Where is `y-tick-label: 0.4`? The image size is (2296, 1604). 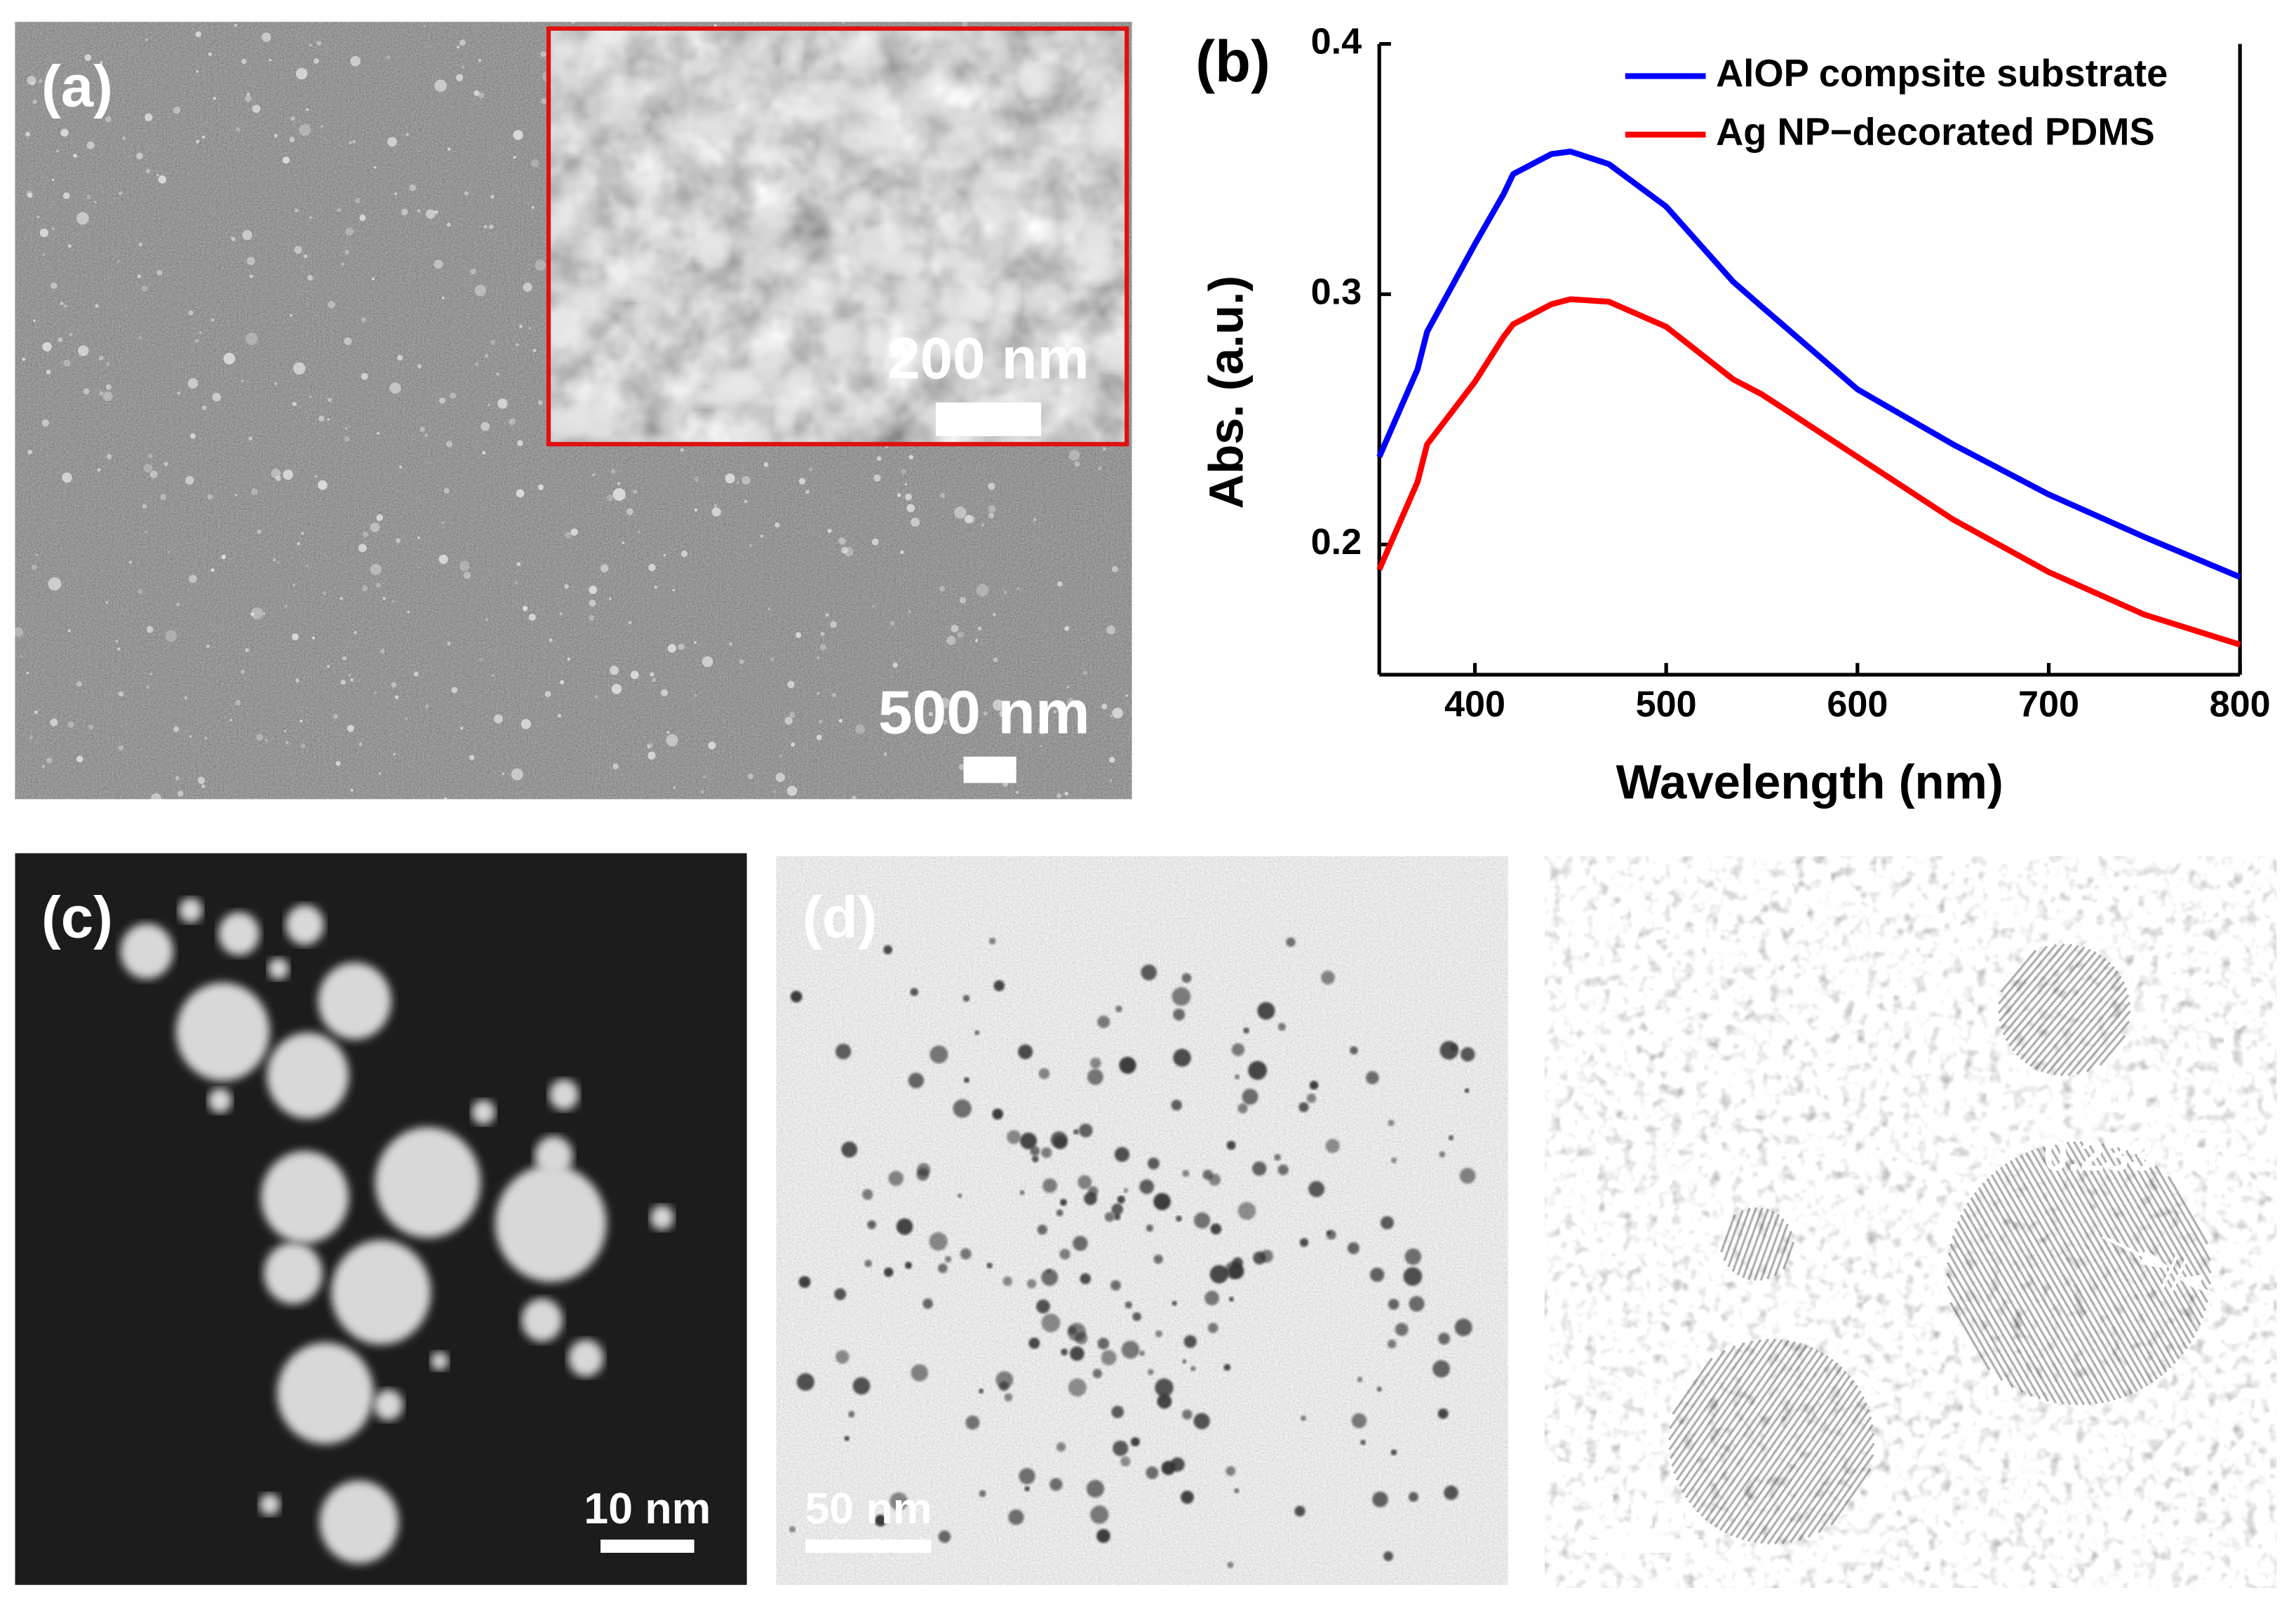 y-tick-label: 0.4 is located at coordinates (1336, 41).